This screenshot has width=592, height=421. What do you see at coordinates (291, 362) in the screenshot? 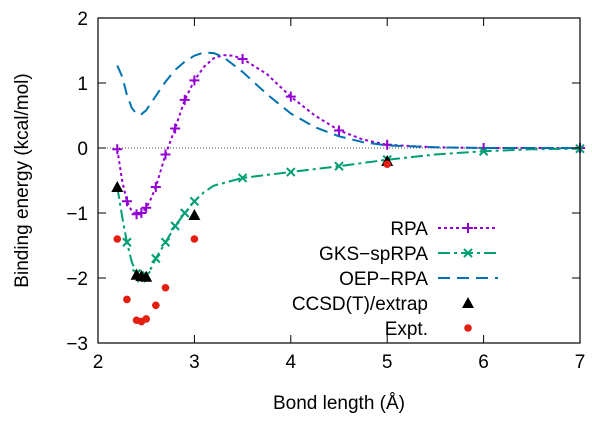
I see `x-tick-label: 4` at bounding box center [291, 362].